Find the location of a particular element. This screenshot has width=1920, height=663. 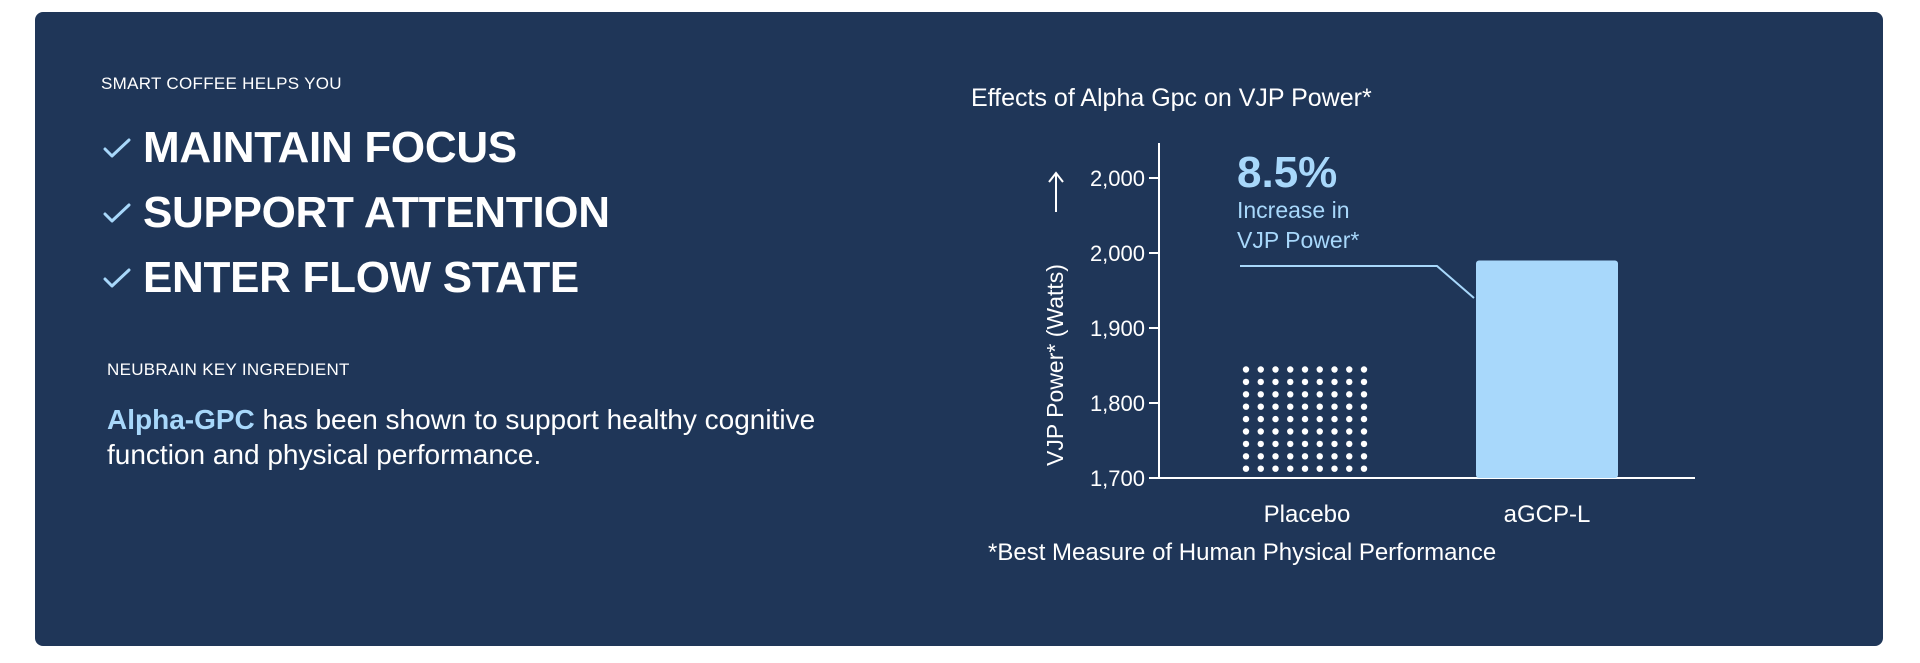

annotation-value: 8.5% is located at coordinates (1287, 172).